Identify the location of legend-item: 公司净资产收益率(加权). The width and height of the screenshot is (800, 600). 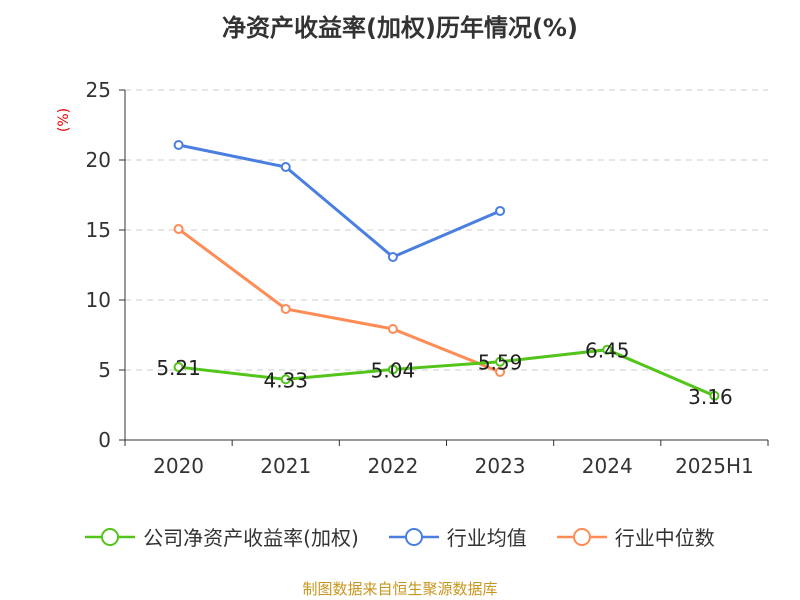
(222, 536).